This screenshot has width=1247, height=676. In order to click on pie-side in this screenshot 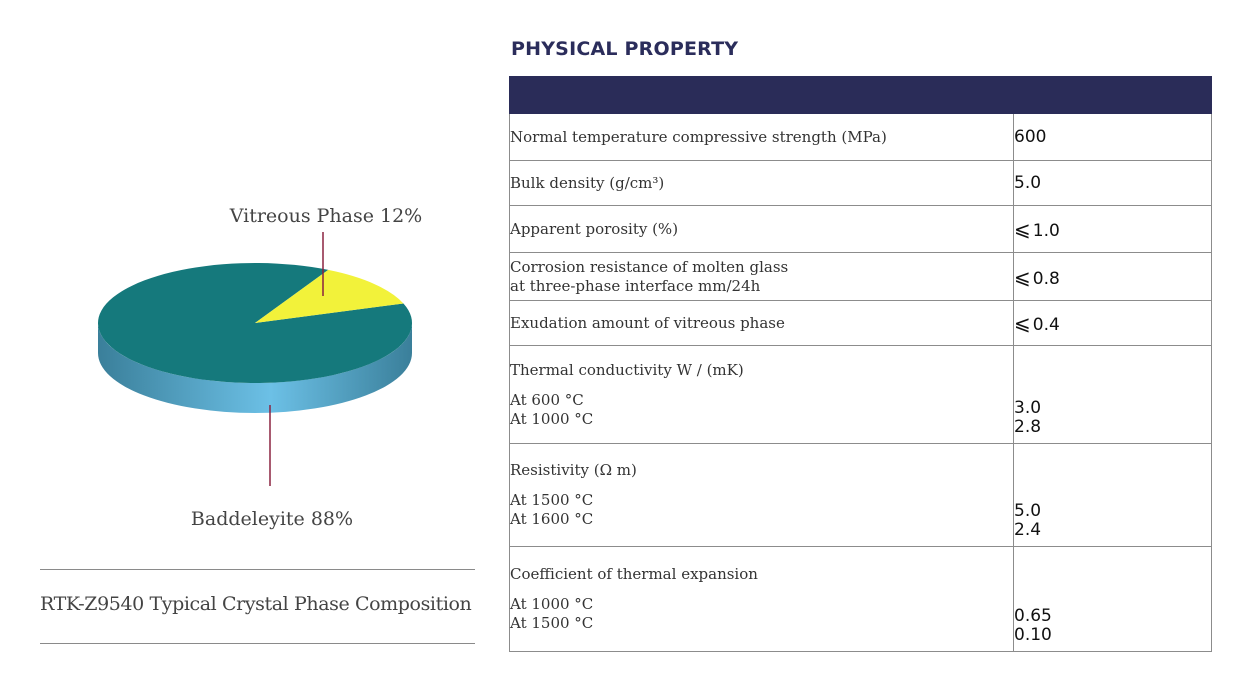, I will do `click(255, 368)`.